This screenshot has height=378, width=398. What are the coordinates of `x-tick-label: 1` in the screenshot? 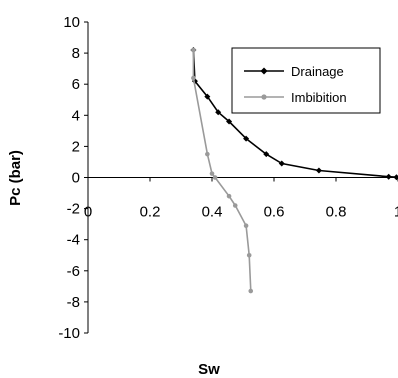 It's located at (396, 212).